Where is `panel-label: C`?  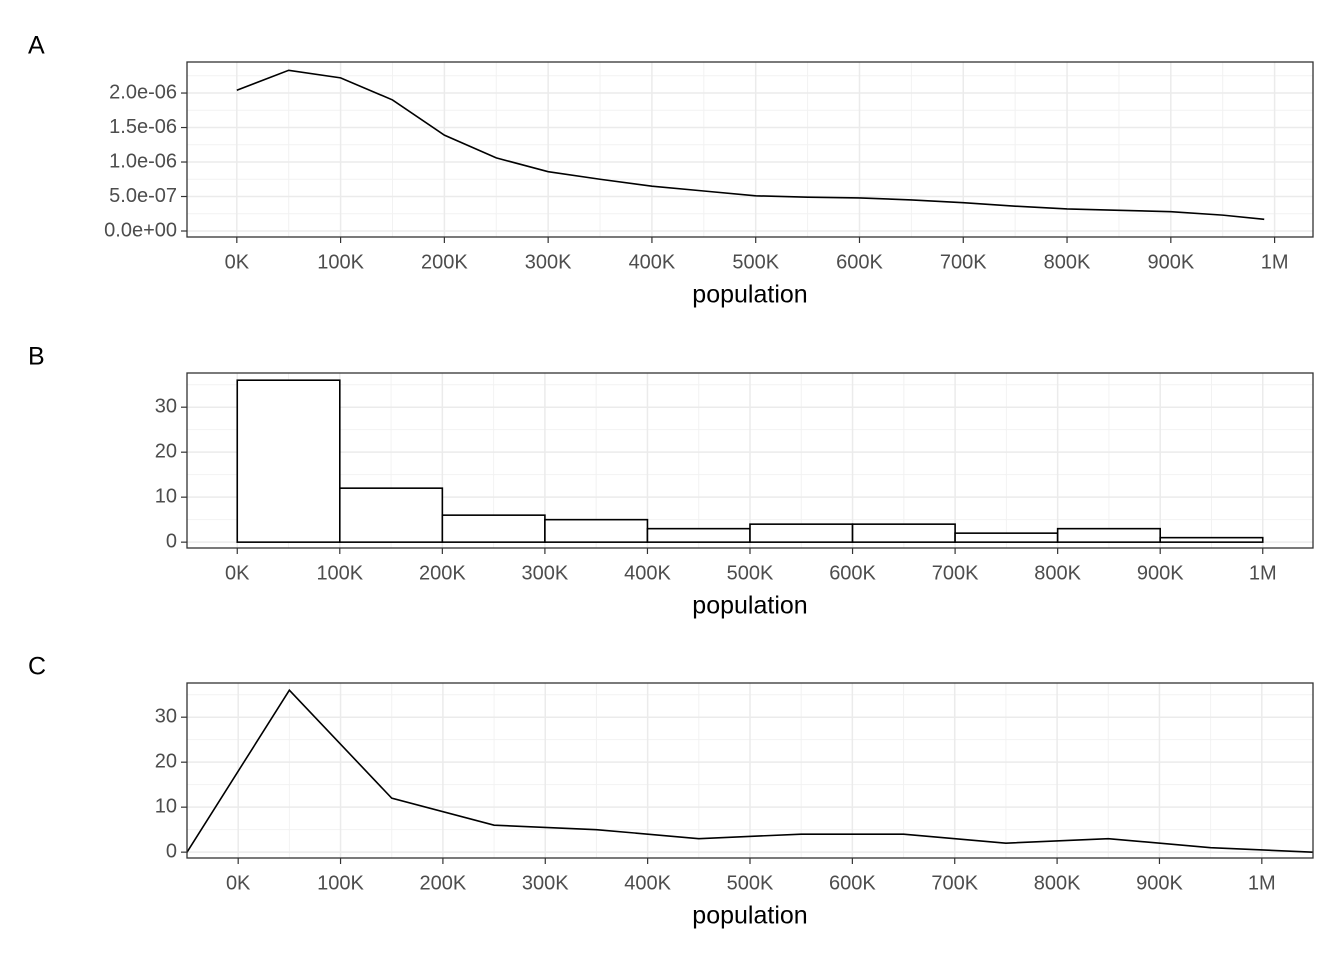 panel-label: C is located at coordinates (37, 667).